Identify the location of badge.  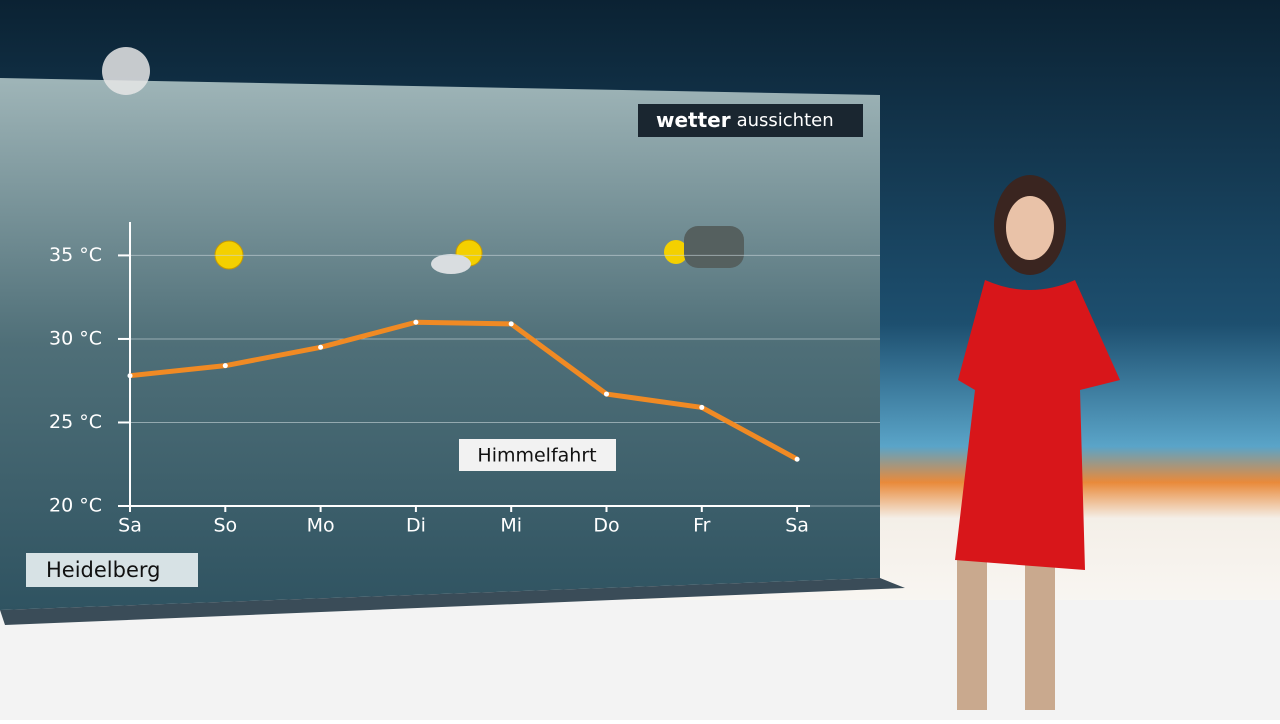
(750, 120).